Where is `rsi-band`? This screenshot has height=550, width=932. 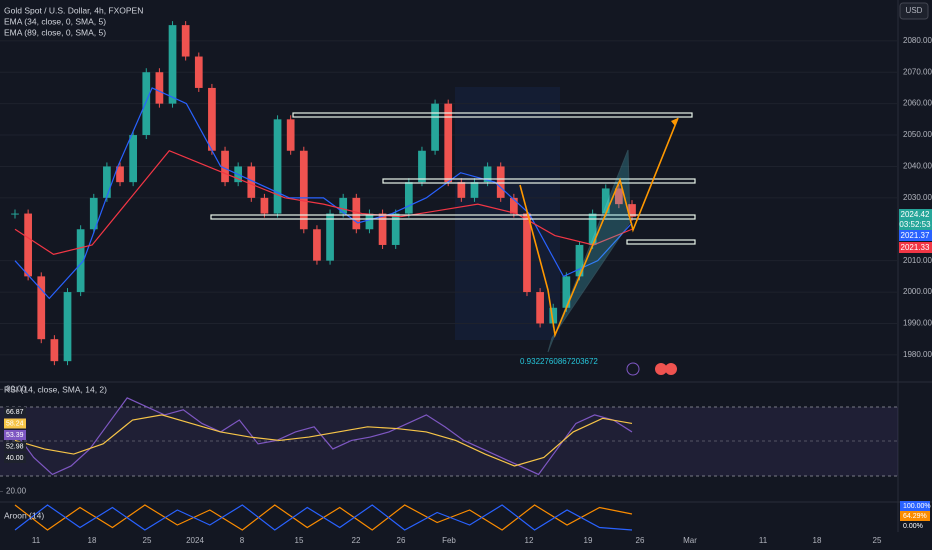 rsi-band is located at coordinates (449, 441).